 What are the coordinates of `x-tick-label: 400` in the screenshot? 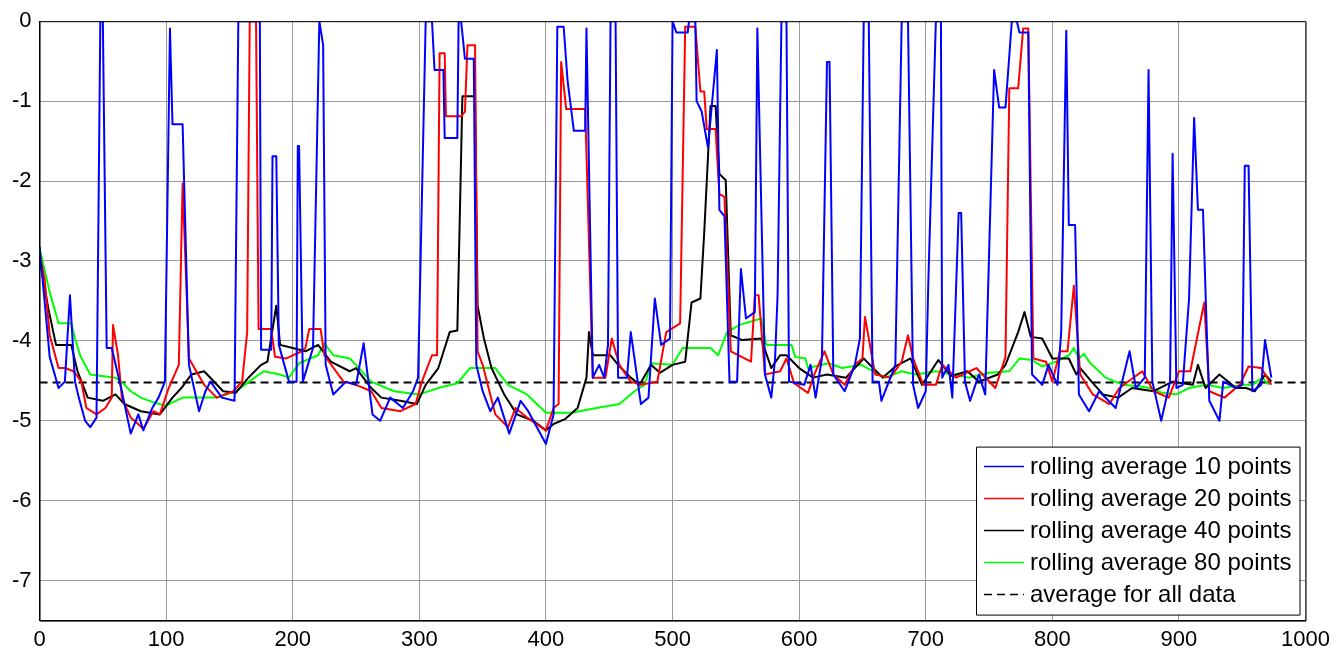 It's located at (546, 638).